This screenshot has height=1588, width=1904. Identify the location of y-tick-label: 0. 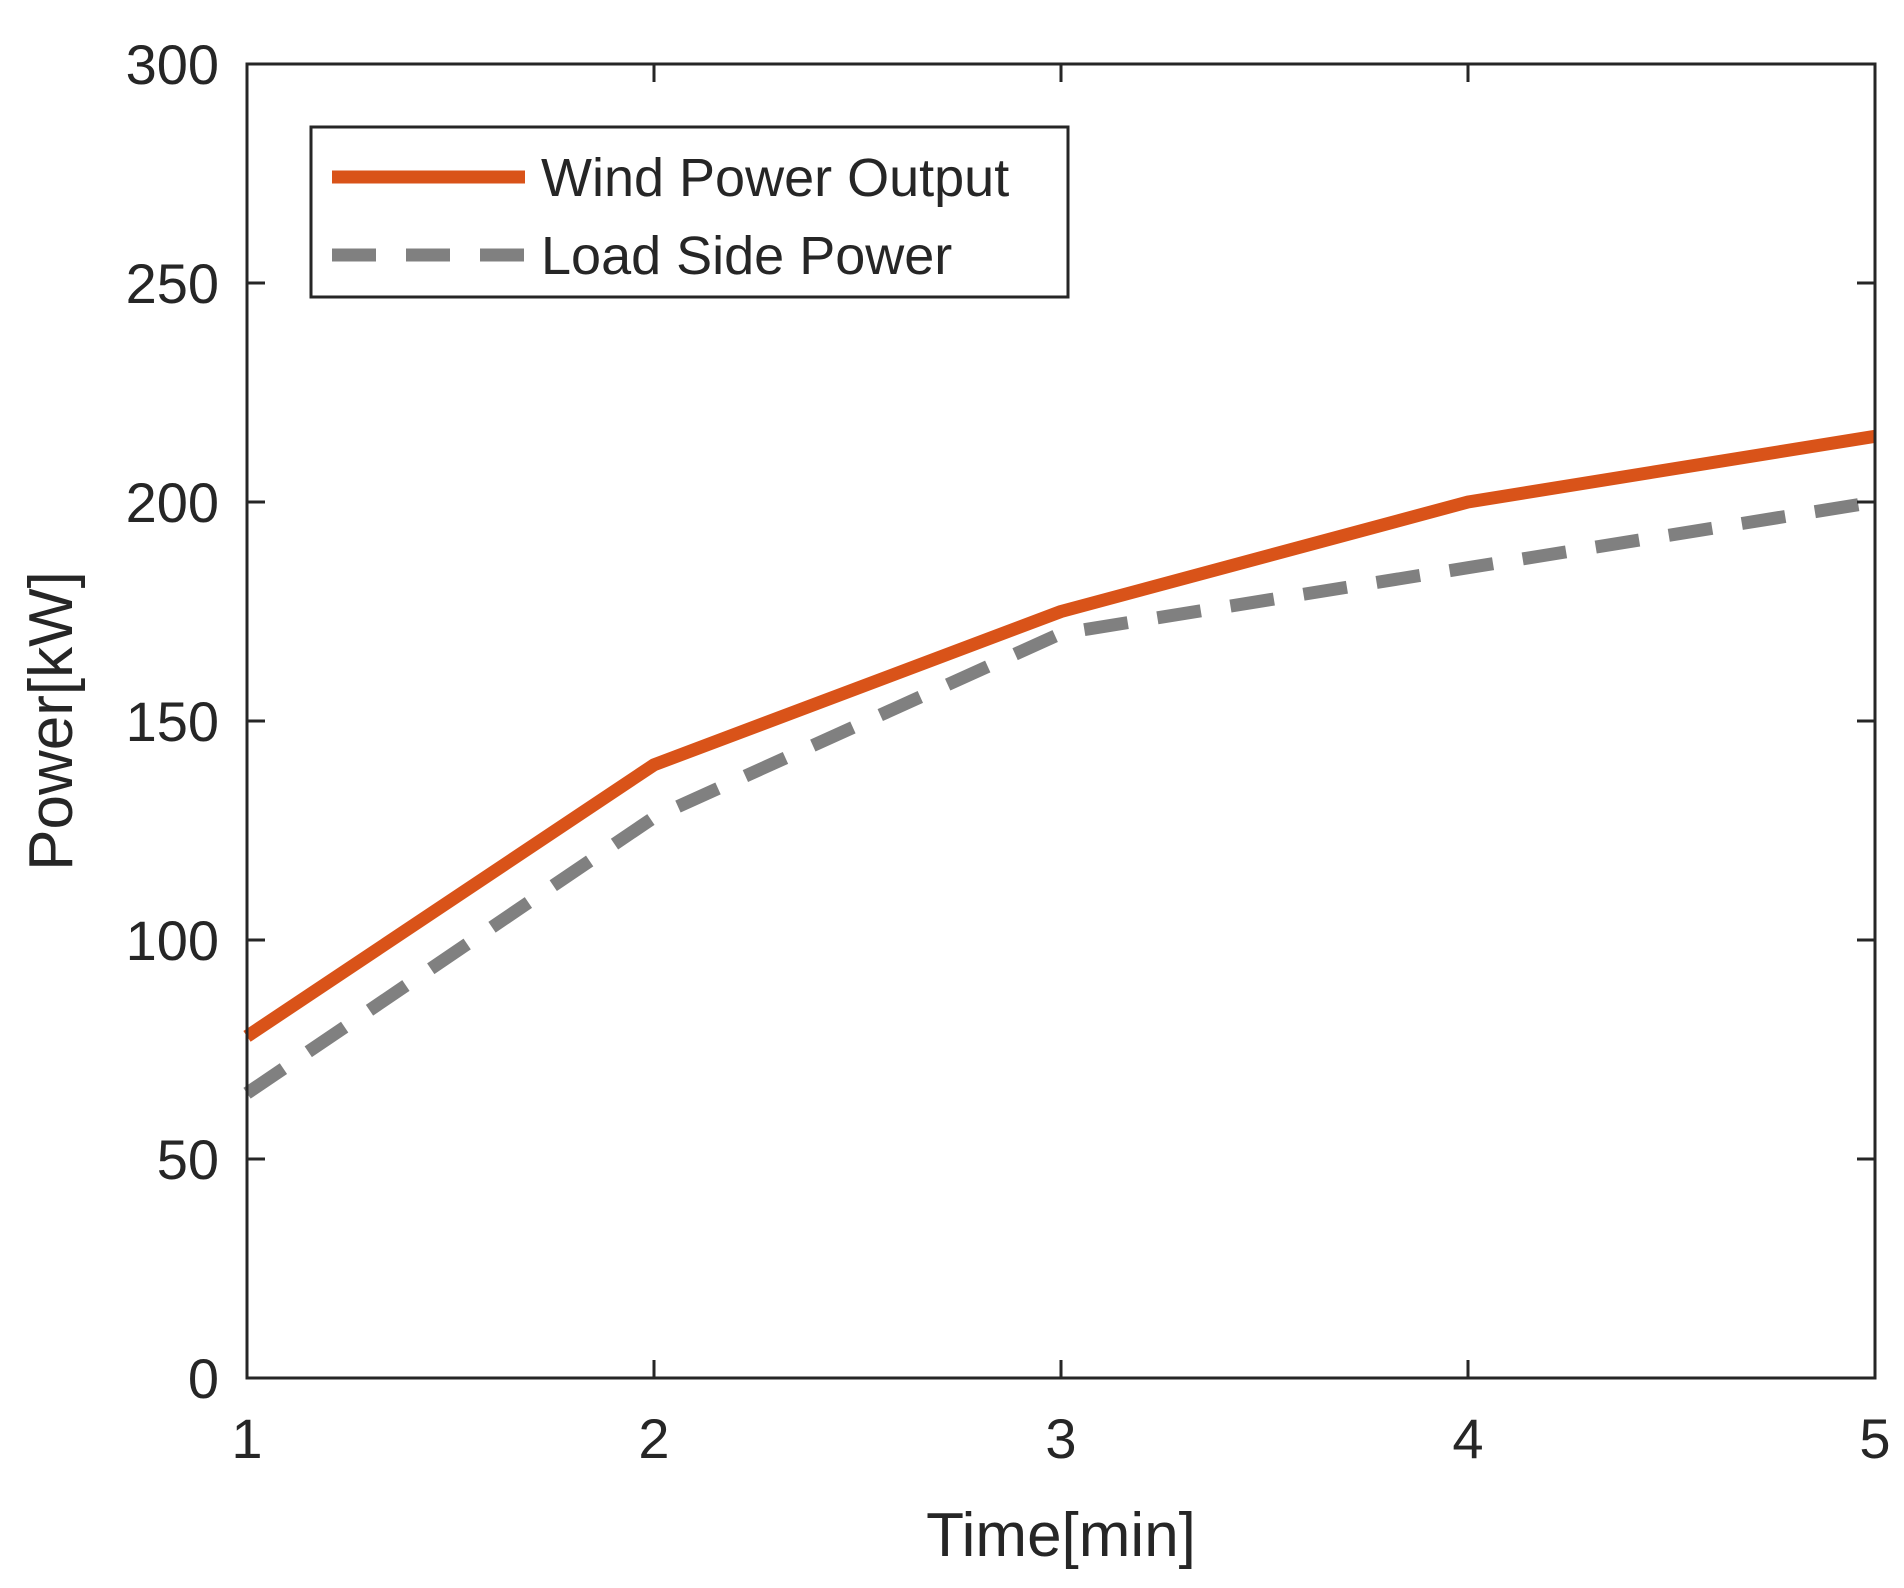
(203, 1378).